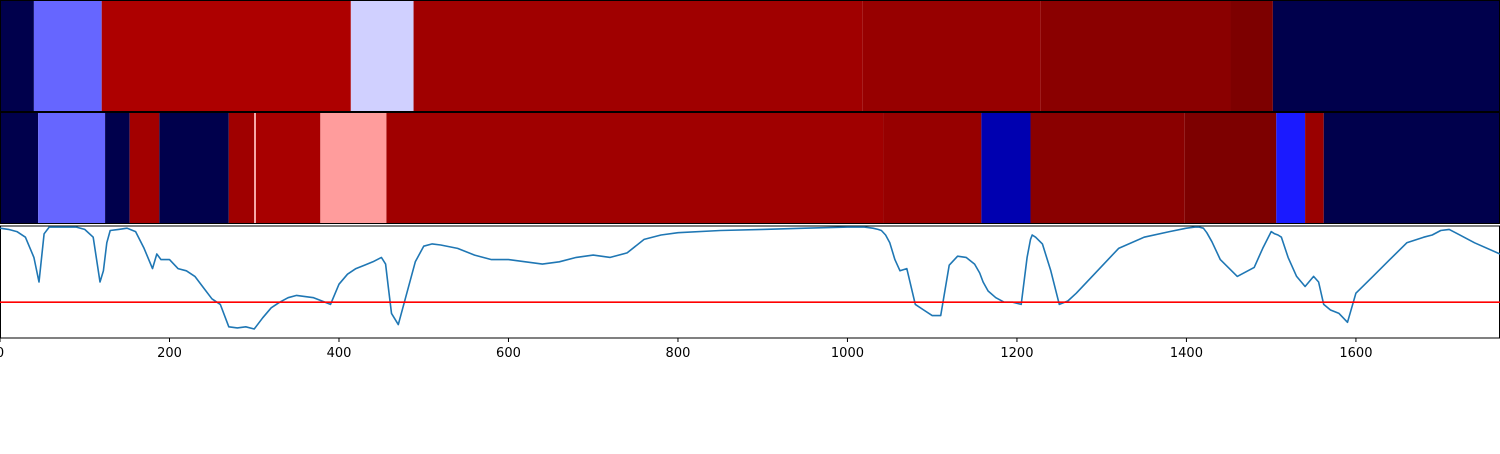 Image resolution: width=1500 pixels, height=454 pixels. Describe the element at coordinates (2, 353) in the screenshot. I see `x-tick-label: 0` at that location.